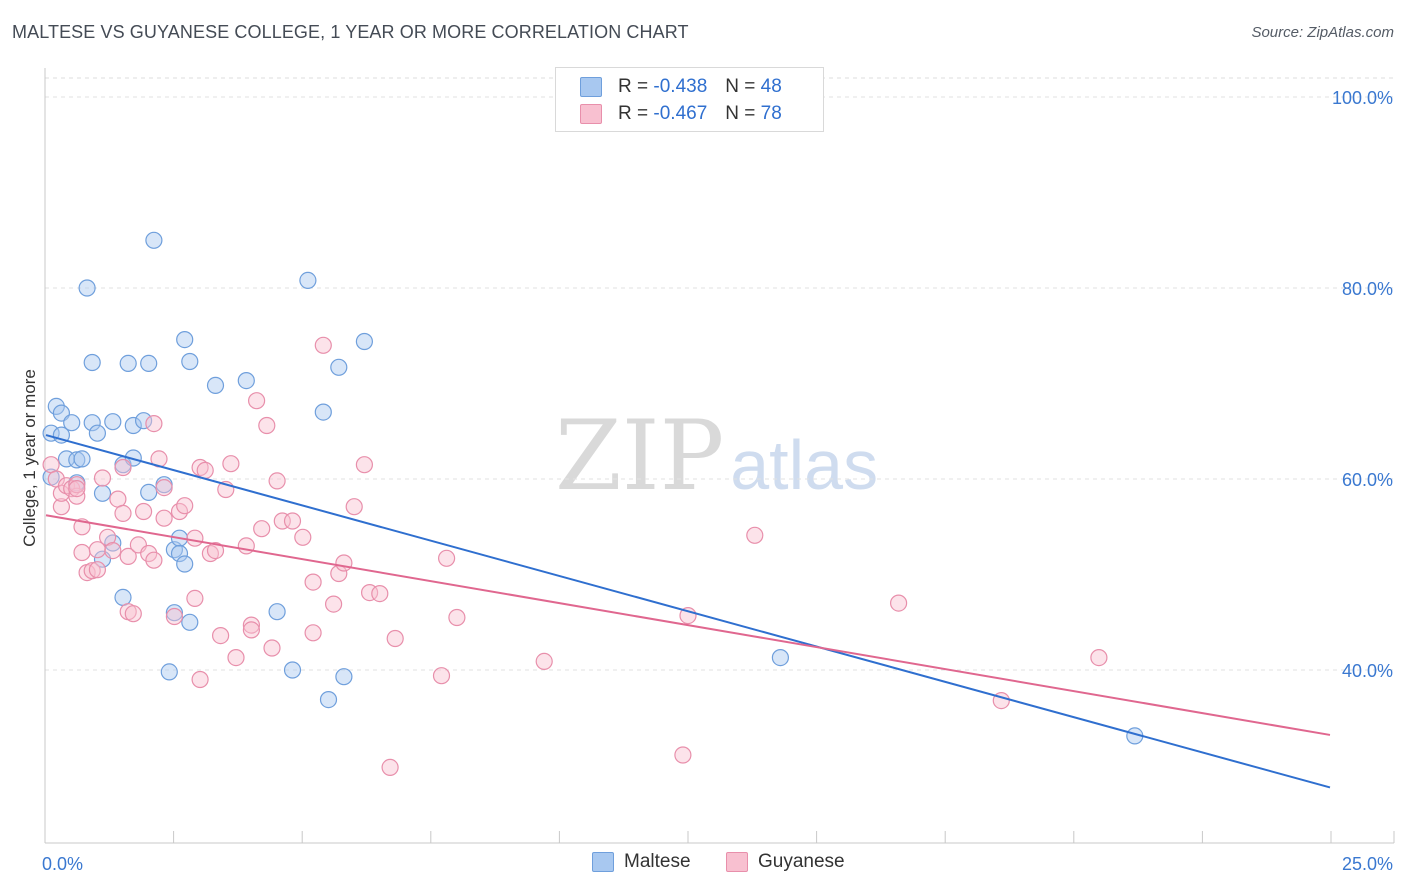 The height and width of the screenshot is (892, 1406). I want to click on legend-r-value: -0.467, so click(680, 113).